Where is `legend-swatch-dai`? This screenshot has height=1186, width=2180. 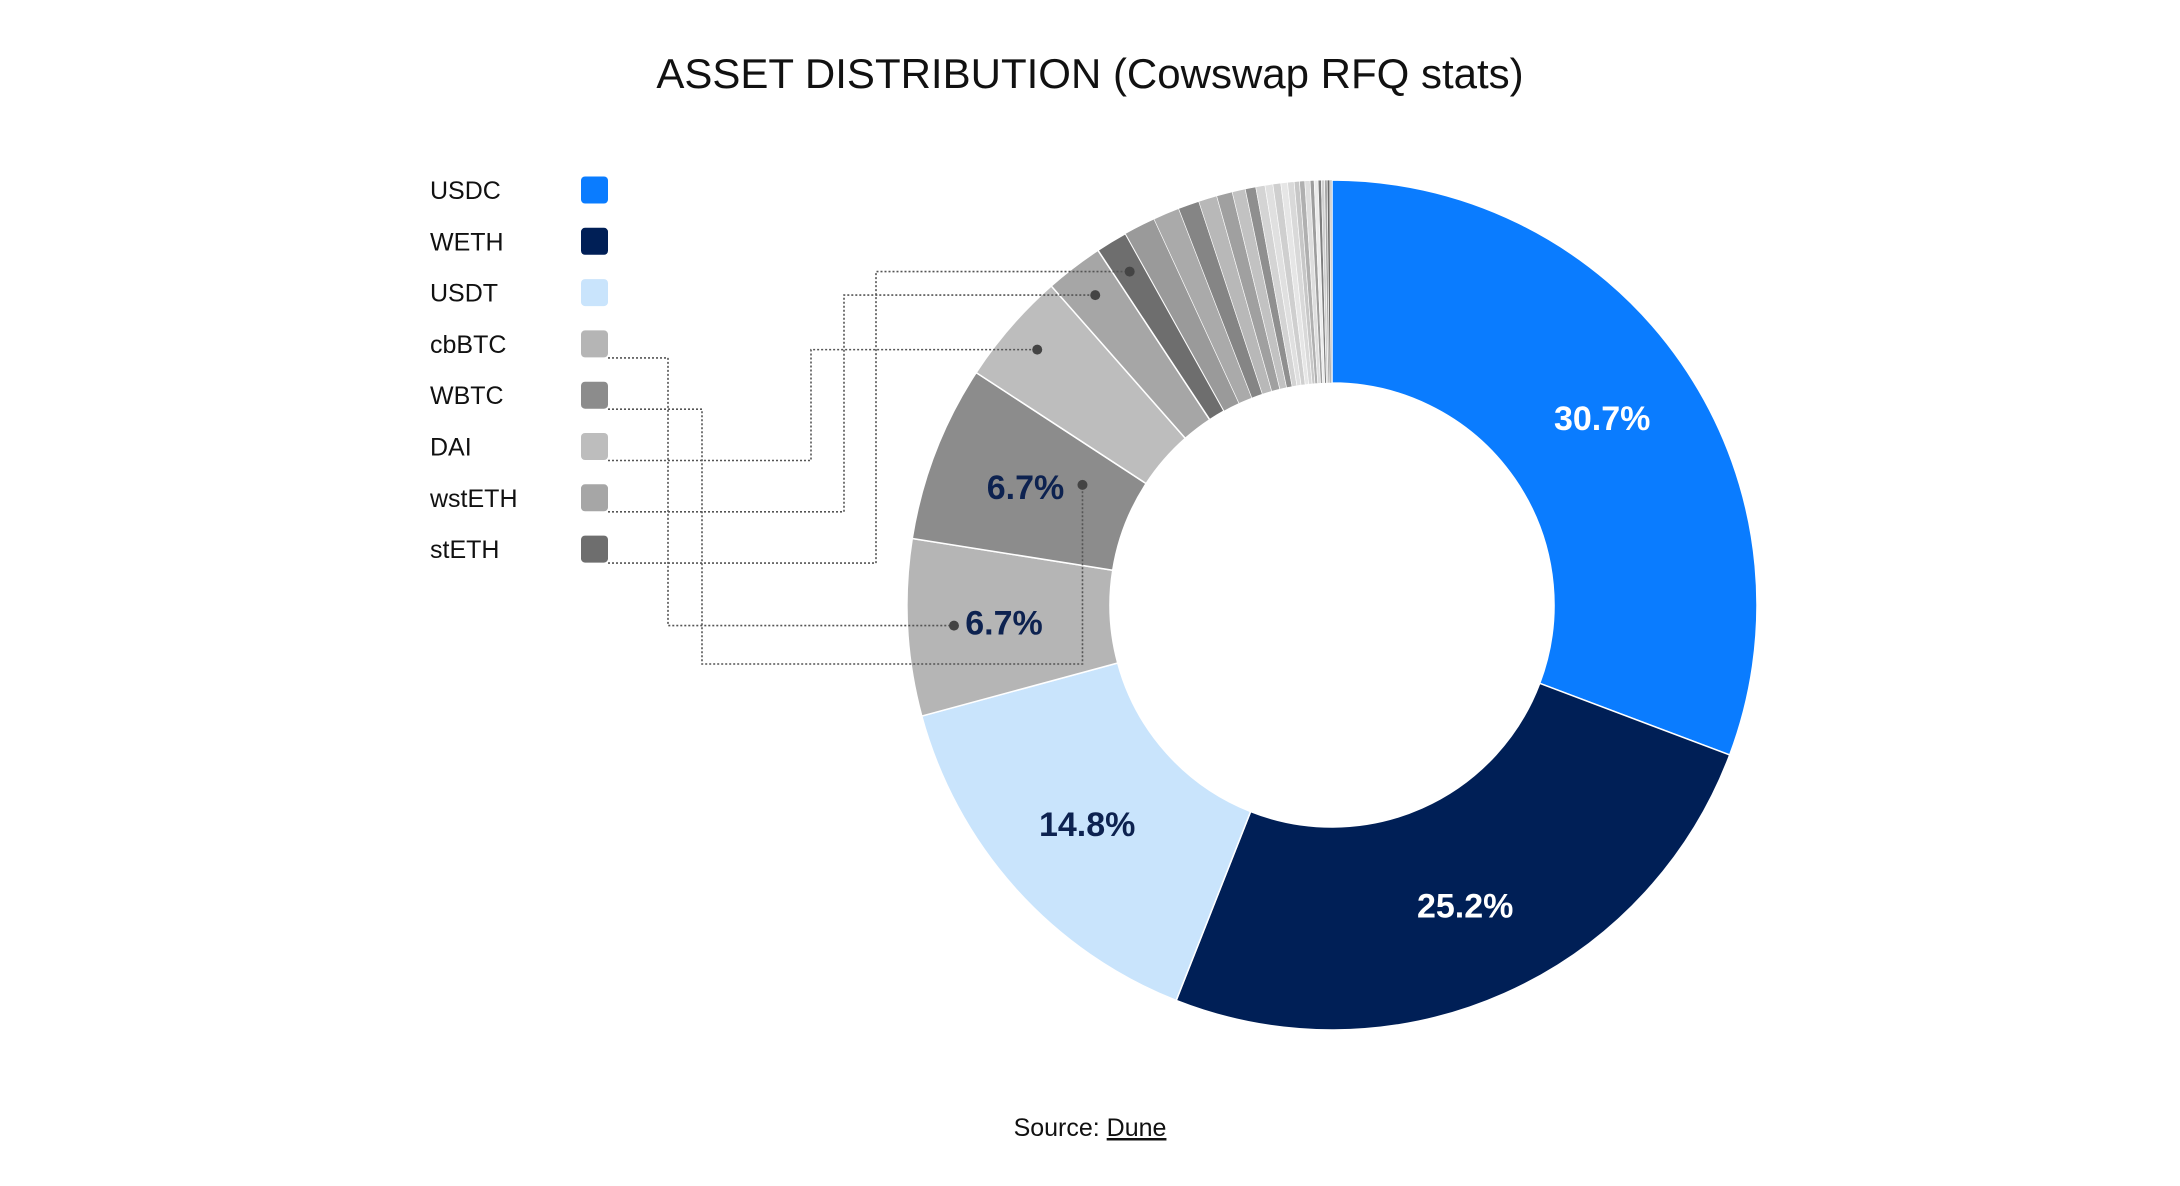 legend-swatch-dai is located at coordinates (594, 446).